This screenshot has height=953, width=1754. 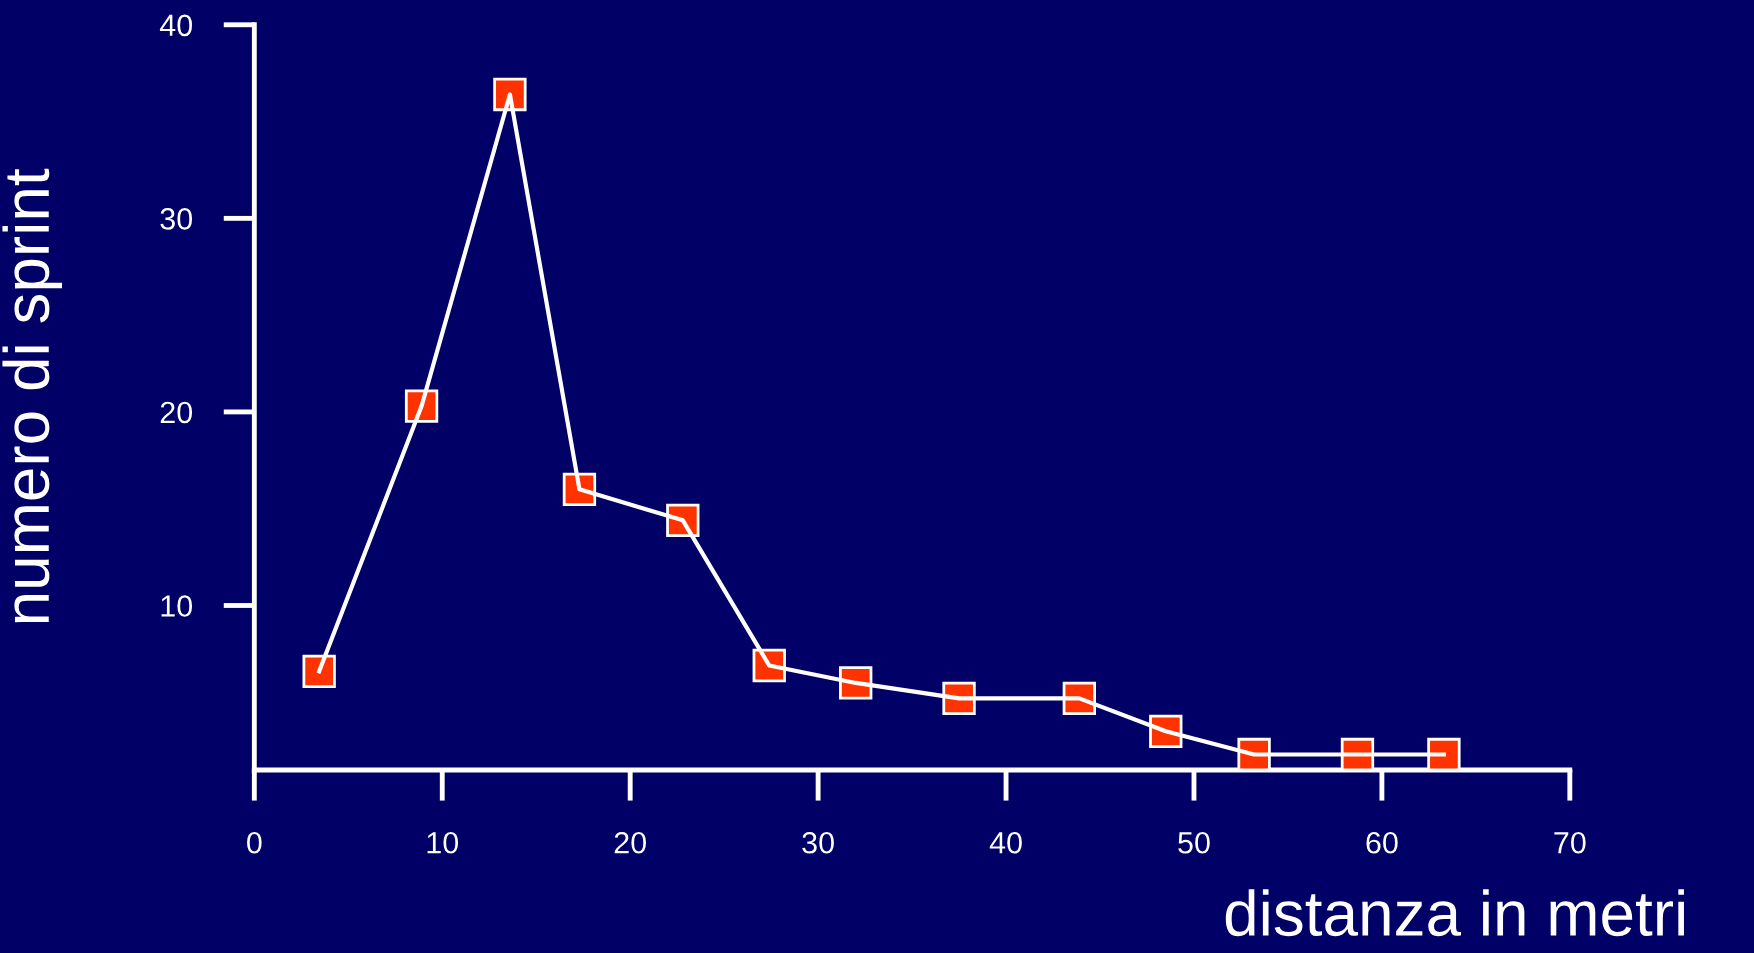 I want to click on x-tick-label: 30, so click(x=818, y=842).